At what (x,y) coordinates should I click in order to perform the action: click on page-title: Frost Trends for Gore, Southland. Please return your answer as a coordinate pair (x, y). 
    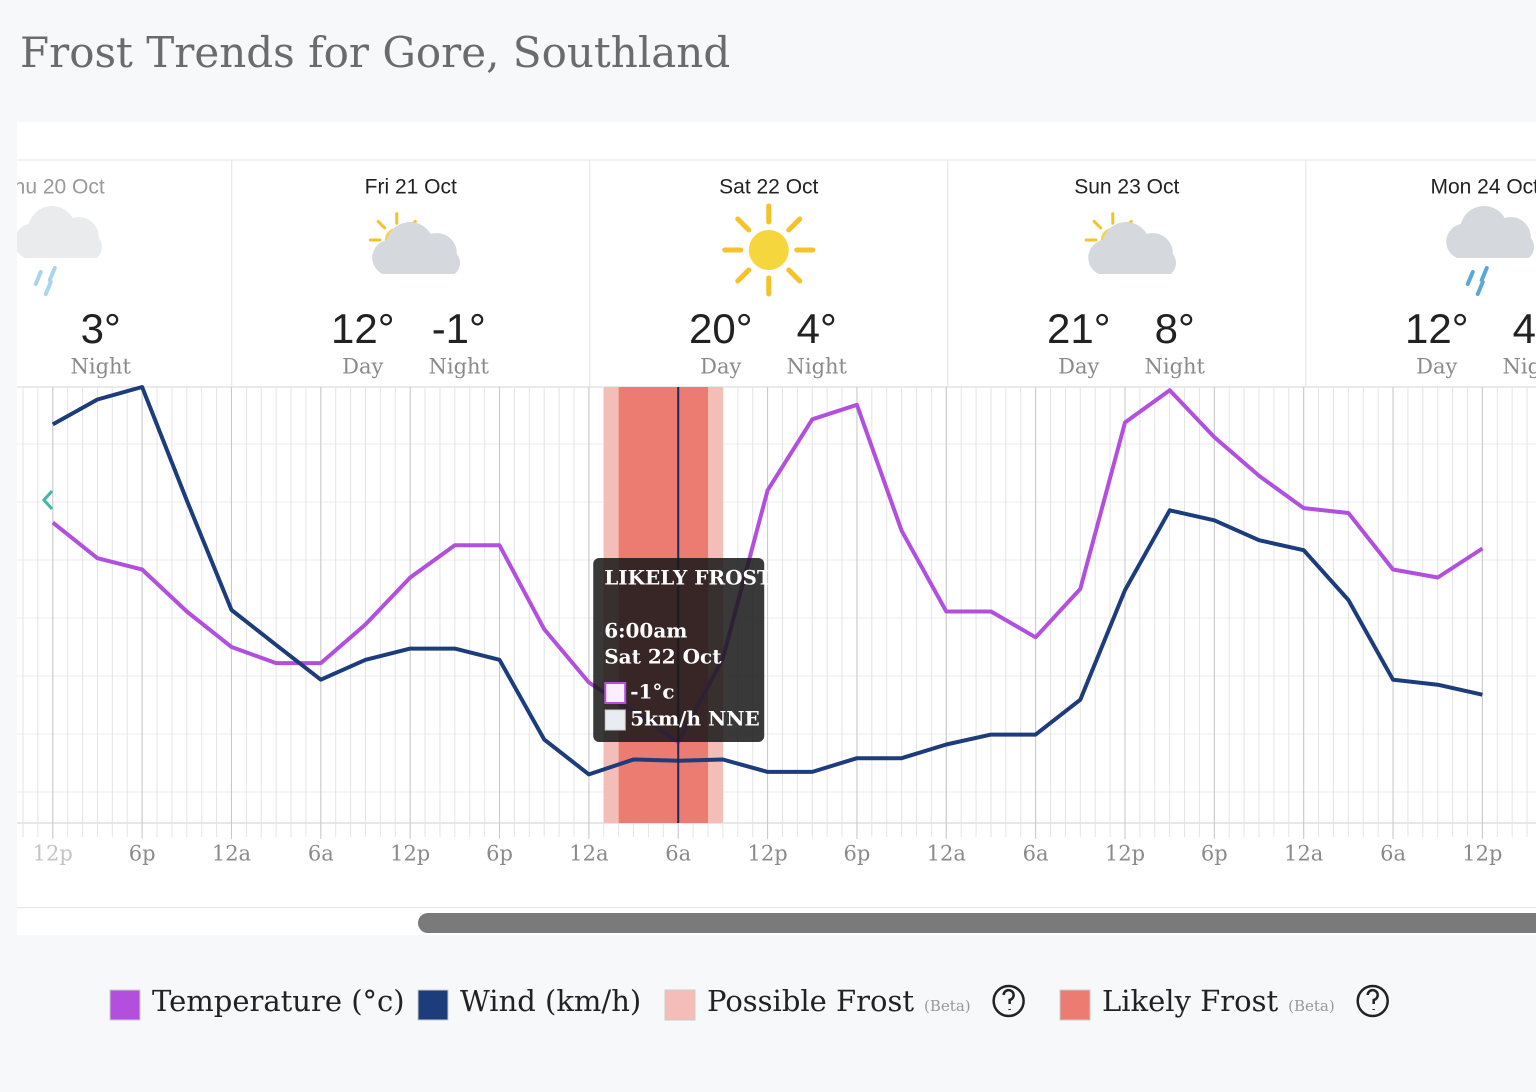
    Looking at the image, I should click on (375, 52).